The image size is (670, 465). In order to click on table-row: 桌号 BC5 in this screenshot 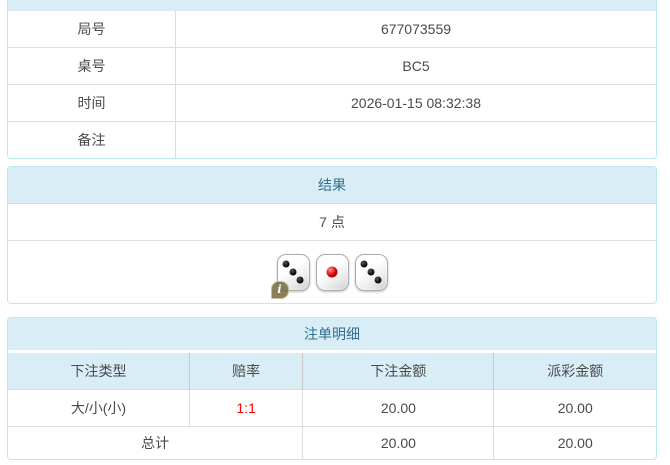, I will do `click(332, 66)`.